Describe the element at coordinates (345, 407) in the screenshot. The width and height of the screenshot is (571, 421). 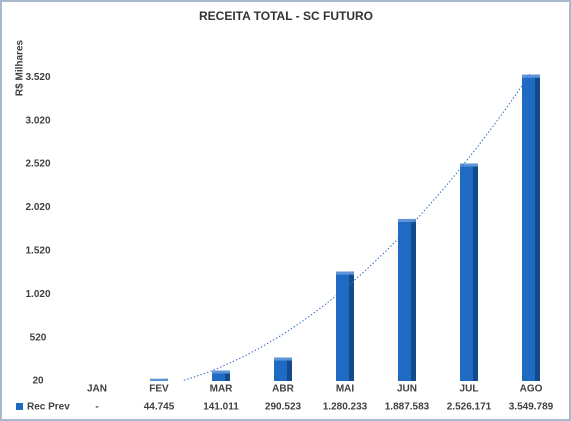
I see `value-label: 1.280.233` at that location.